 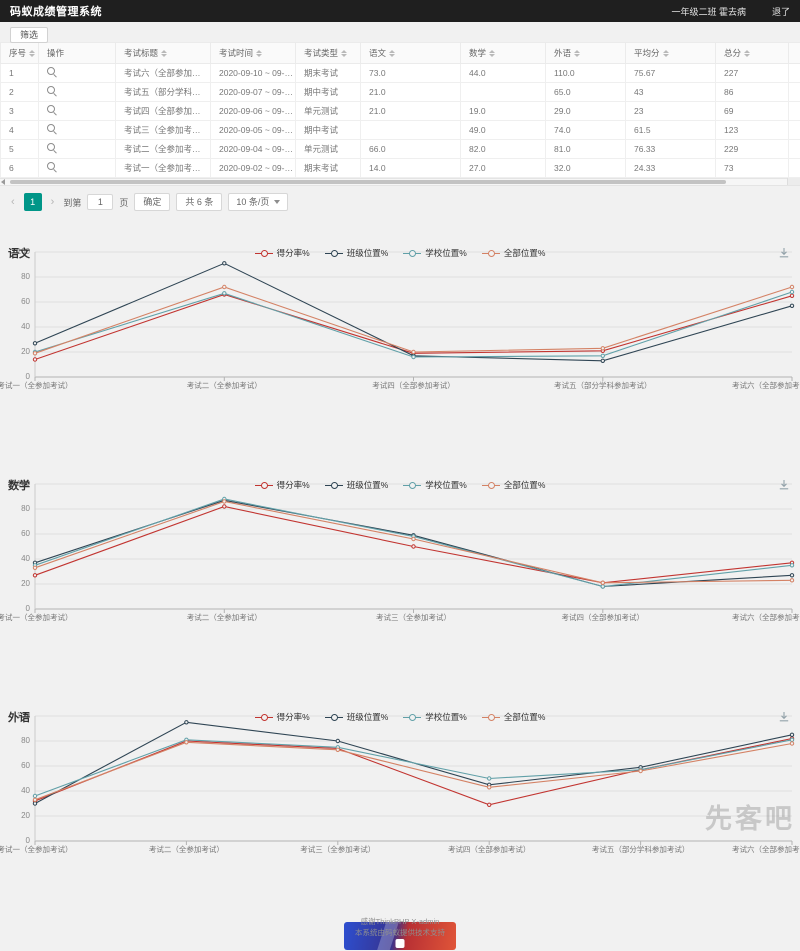 I want to click on score-cell-foreign: 81.0, so click(x=586, y=149).